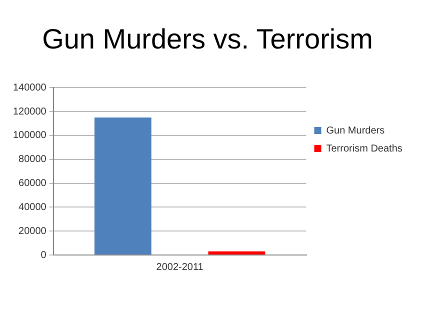 This screenshot has width=425, height=319. I want to click on y-tick-label: 100000, so click(29, 136).